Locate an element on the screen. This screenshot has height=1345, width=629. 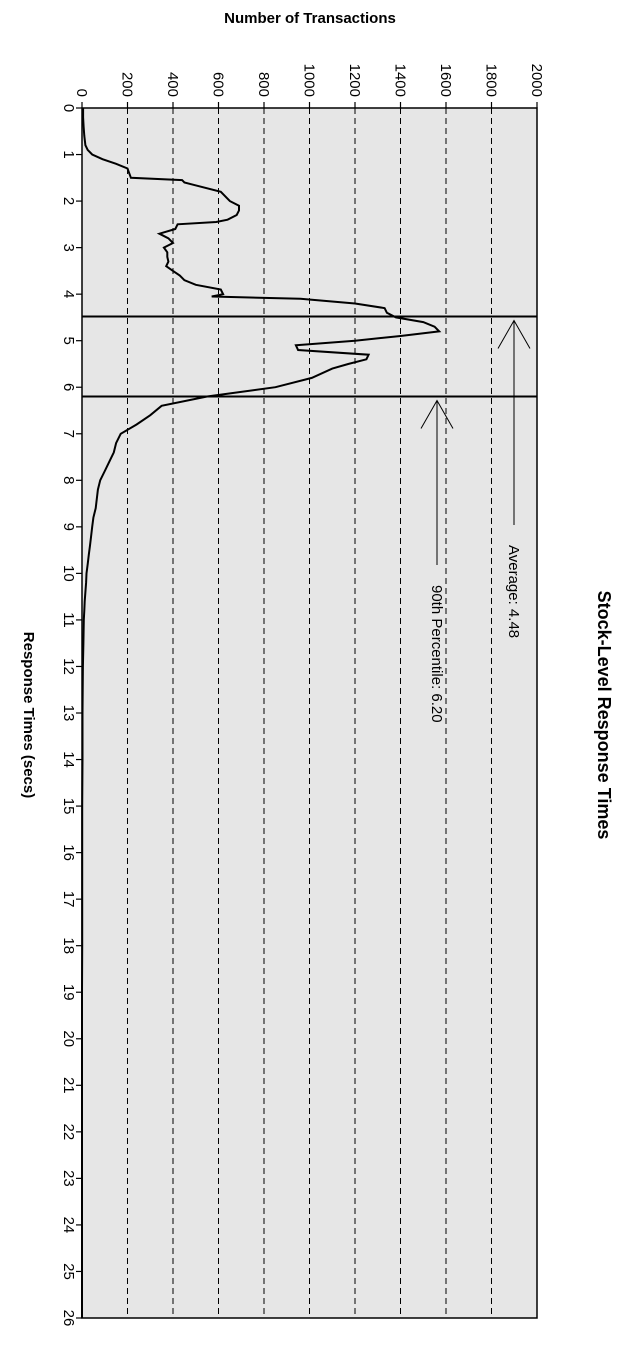
x-tick-label-7: 7 is located at coordinates (68, 434).